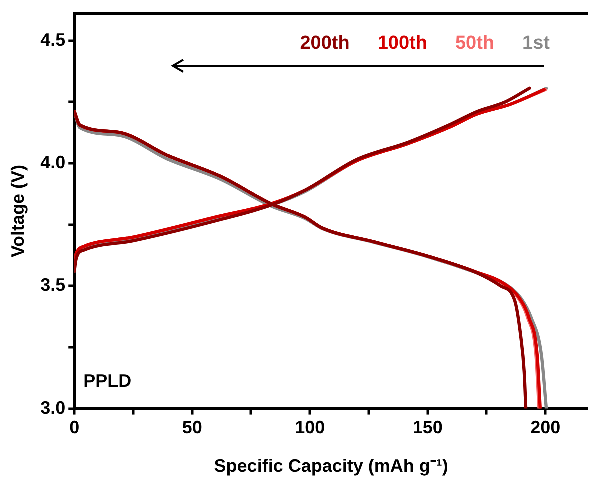 The height and width of the screenshot is (486, 590). What do you see at coordinates (192, 428) in the screenshot?
I see `x-tick-label: 50` at bounding box center [192, 428].